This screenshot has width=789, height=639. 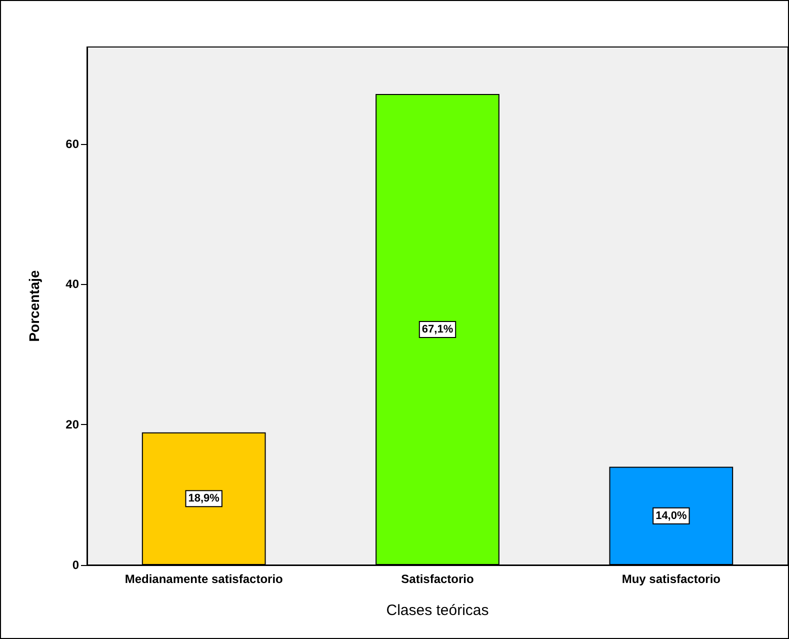 What do you see at coordinates (437, 579) in the screenshot?
I see `x-tick-label: Satisfactorio` at bounding box center [437, 579].